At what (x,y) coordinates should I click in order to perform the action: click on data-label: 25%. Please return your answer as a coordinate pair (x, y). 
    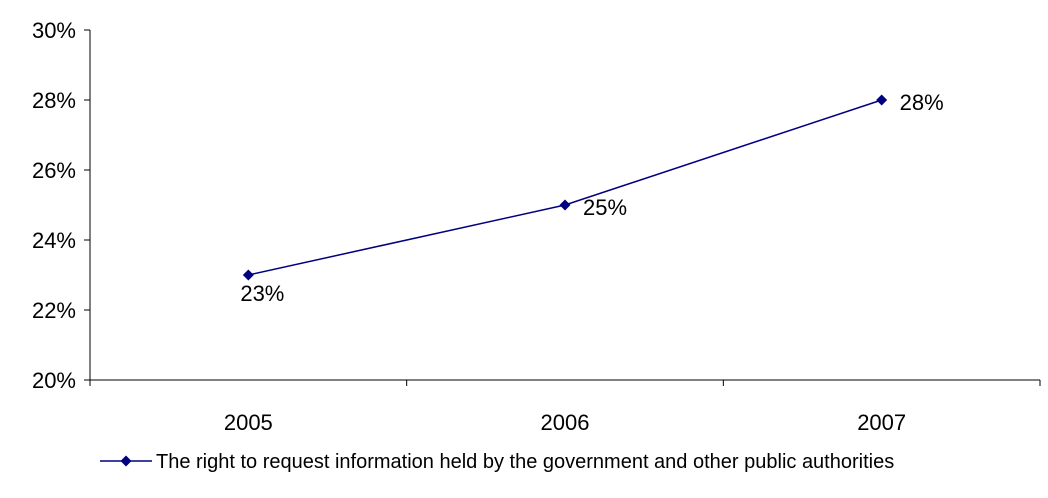
    Looking at the image, I should click on (605, 207).